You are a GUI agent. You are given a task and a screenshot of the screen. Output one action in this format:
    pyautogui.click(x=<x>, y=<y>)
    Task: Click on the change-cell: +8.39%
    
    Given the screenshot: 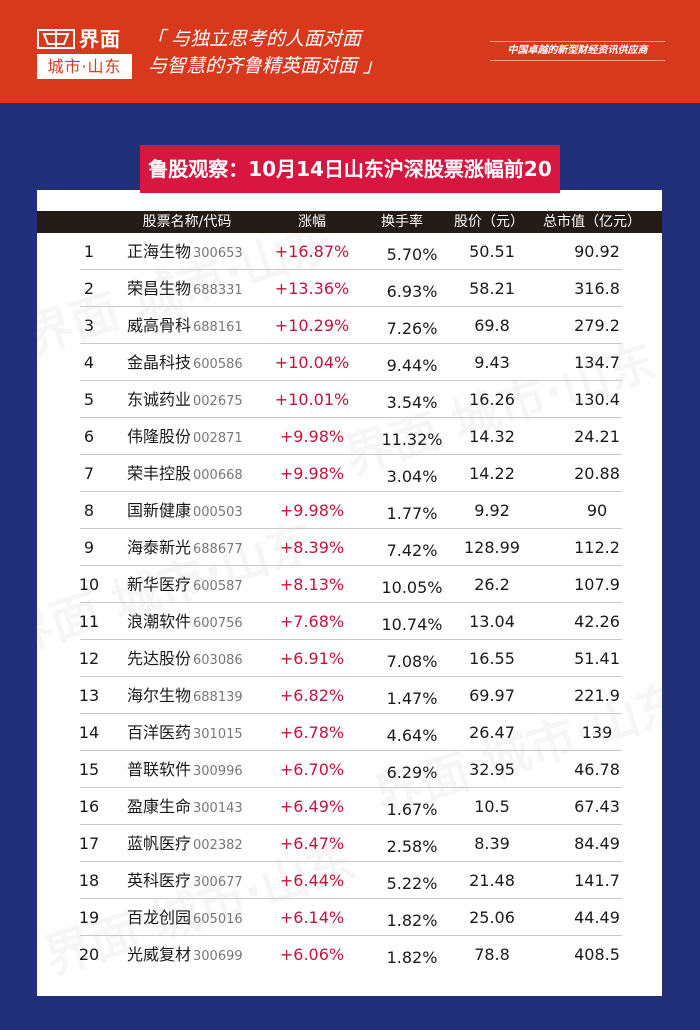 What is the action you would take?
    pyautogui.click(x=312, y=547)
    